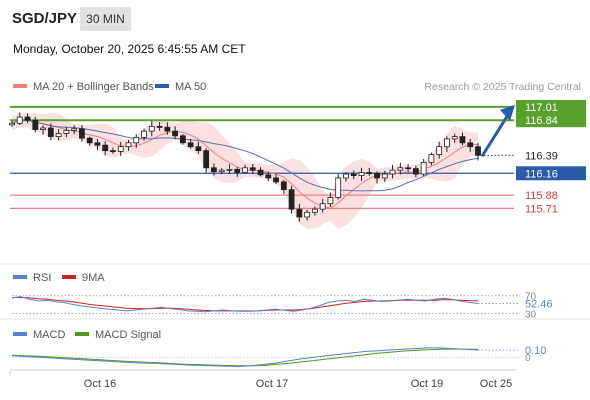 This screenshot has width=590, height=400. I want to click on symbol-title: SGD/JPY, so click(45, 18).